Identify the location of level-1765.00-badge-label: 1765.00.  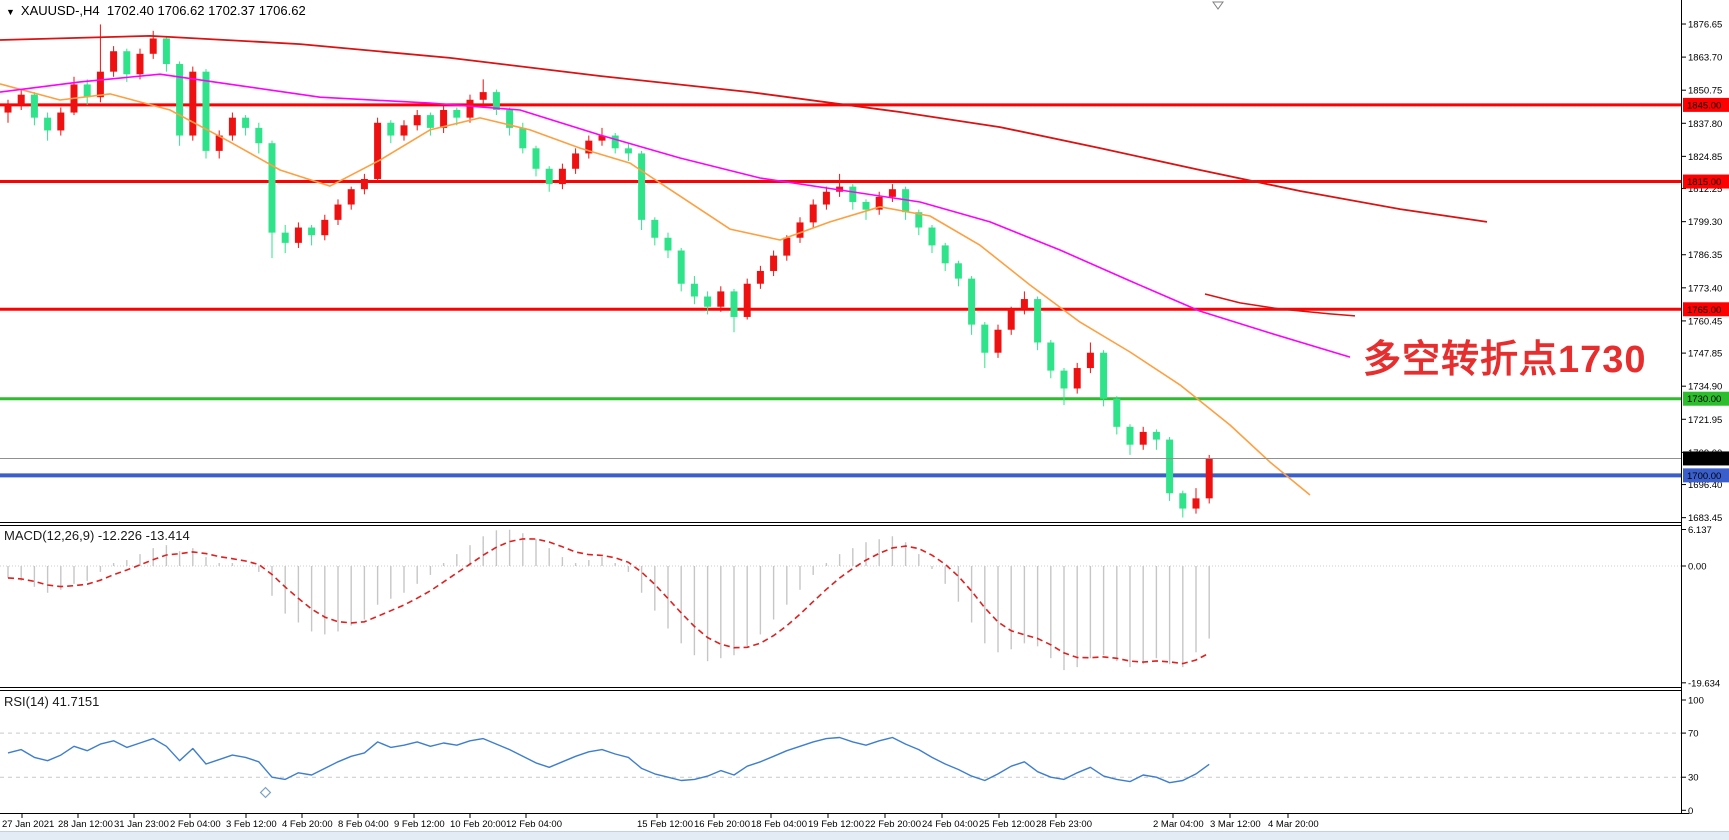
(1704, 310).